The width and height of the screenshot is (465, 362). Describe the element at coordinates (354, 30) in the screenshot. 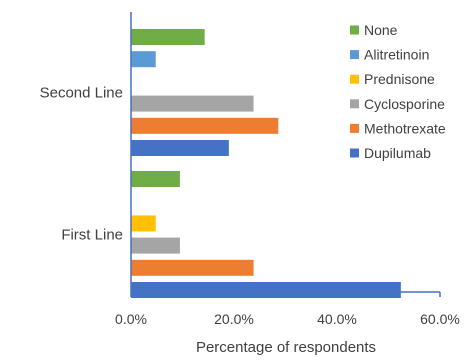

I see `legend-swatch-none` at that location.